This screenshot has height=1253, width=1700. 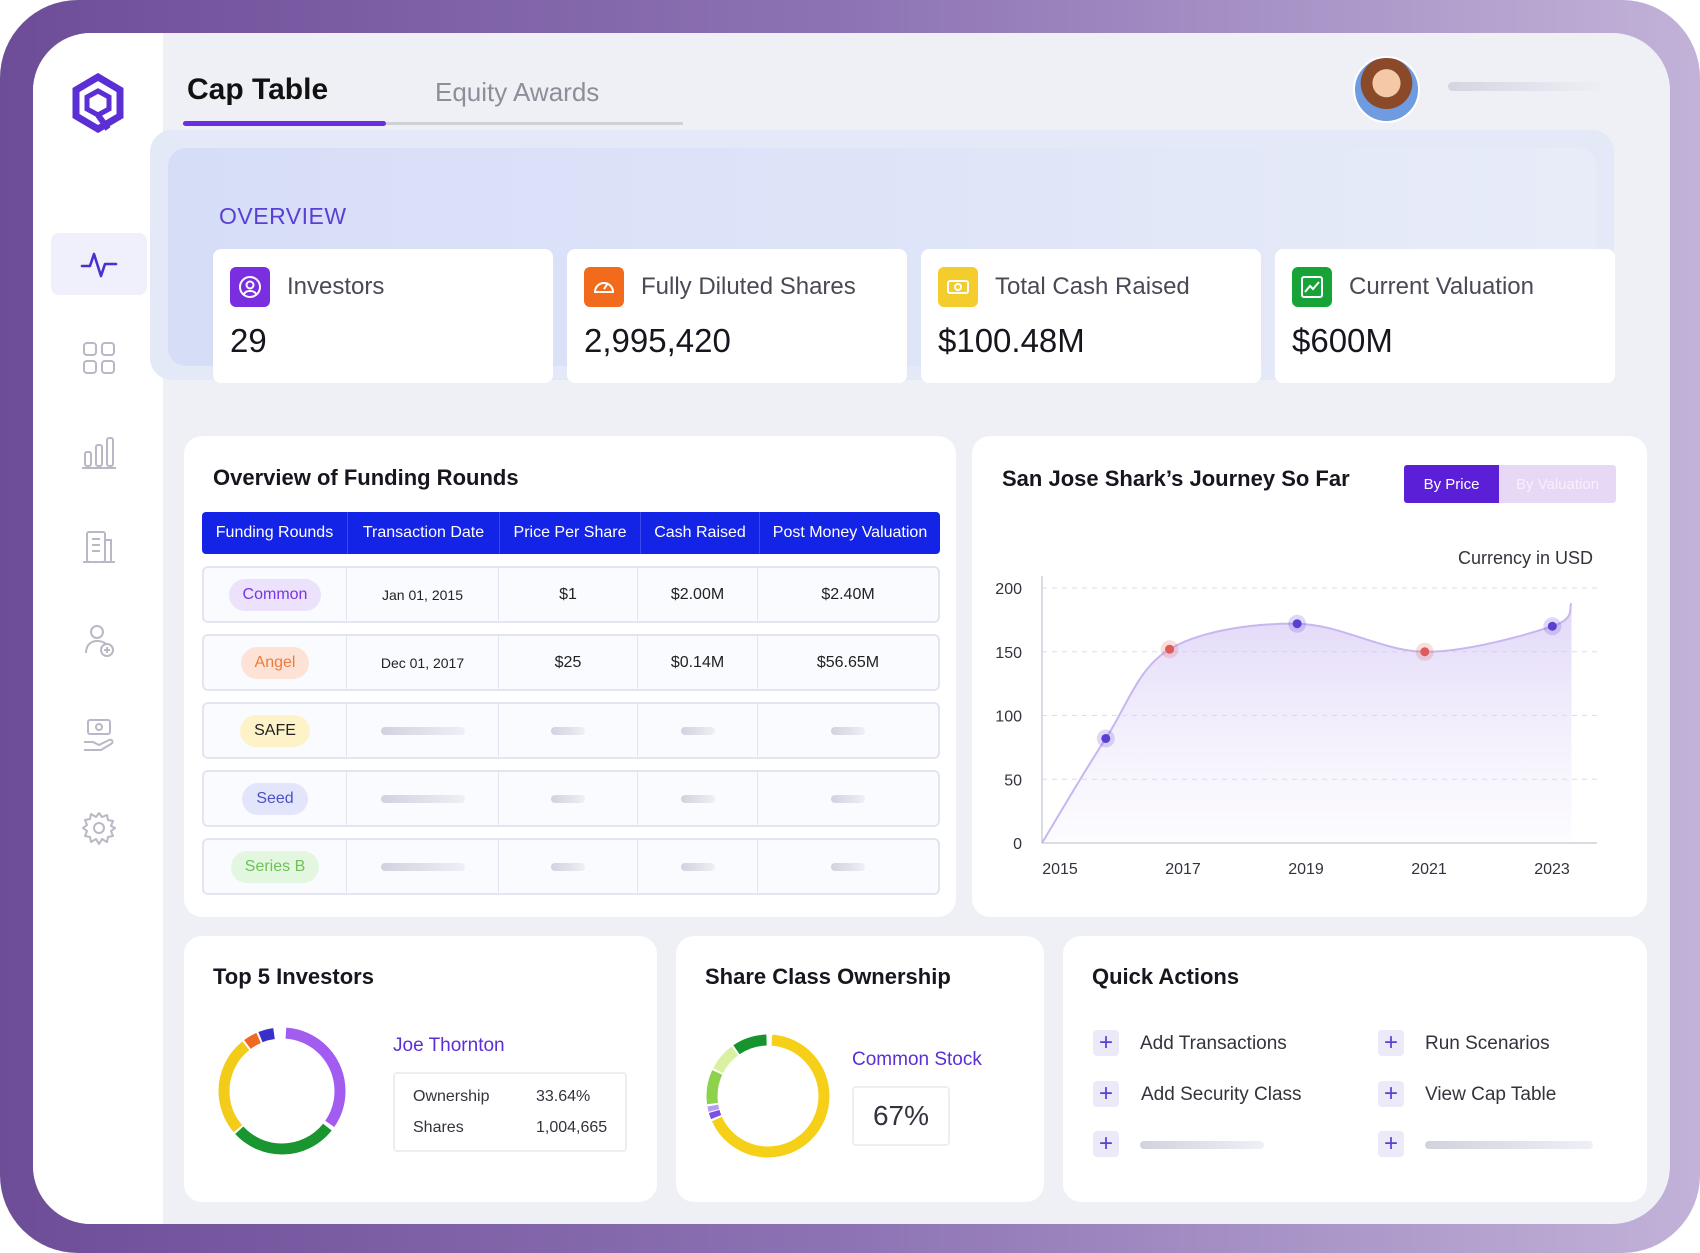 I want to click on stat-label: Total Cash Raised, so click(x=1092, y=286).